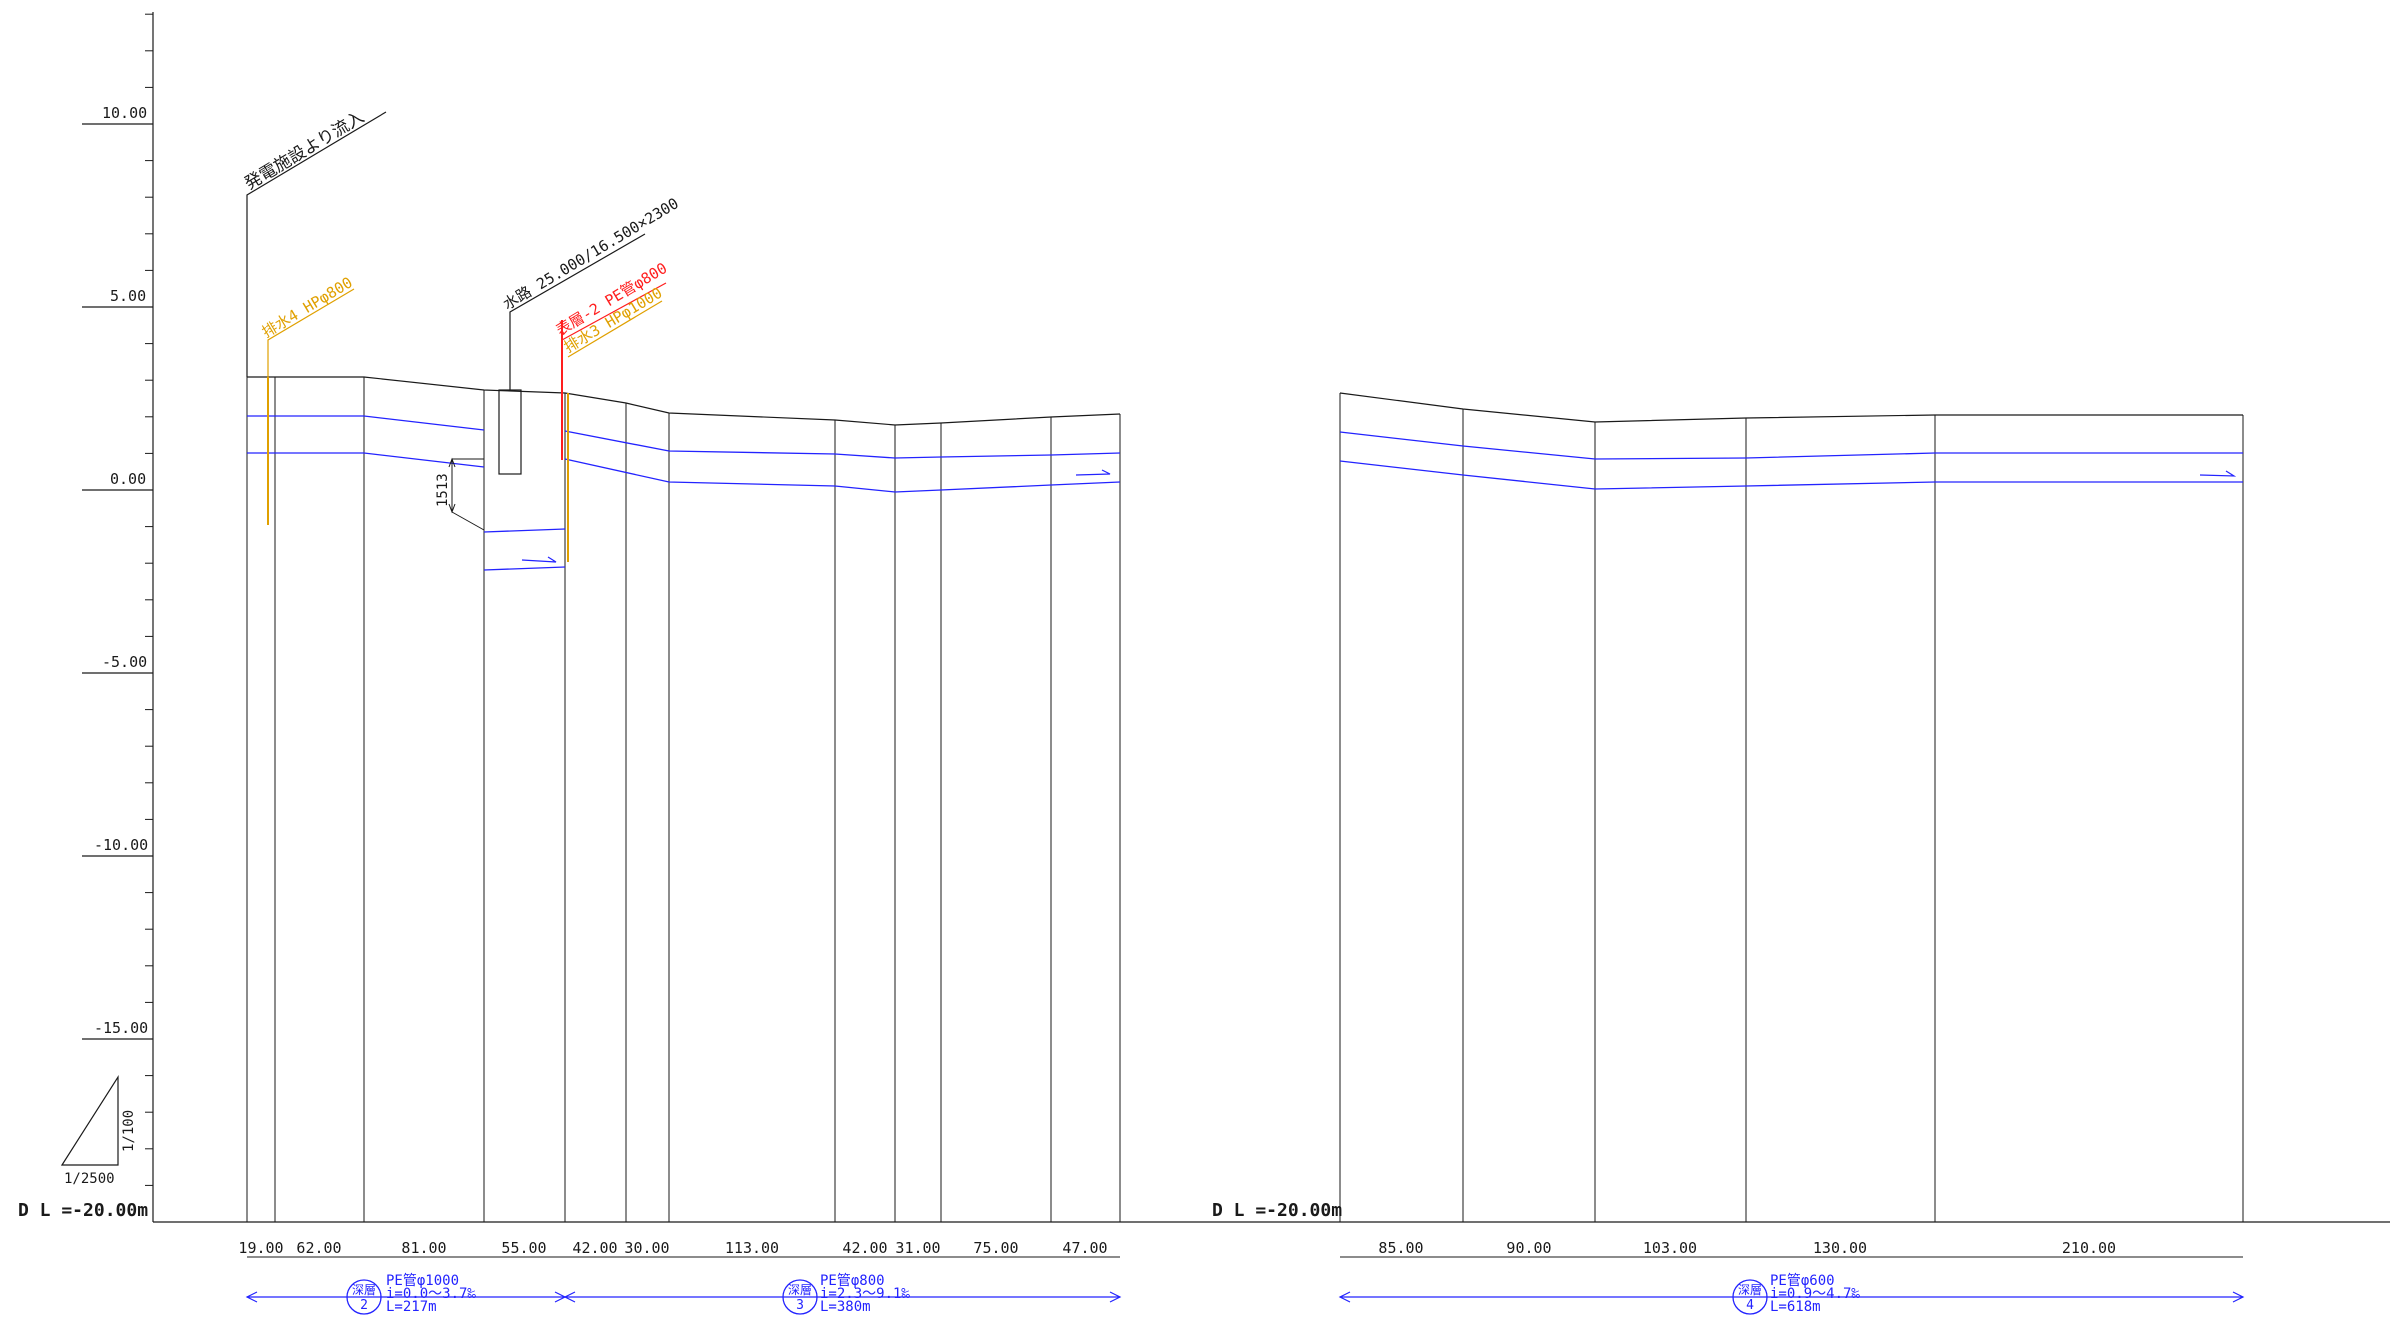  I want to click on distance-dimensions-right: 85.00 90.00 103.00 130.00 210.00, so click(1791, 1248).